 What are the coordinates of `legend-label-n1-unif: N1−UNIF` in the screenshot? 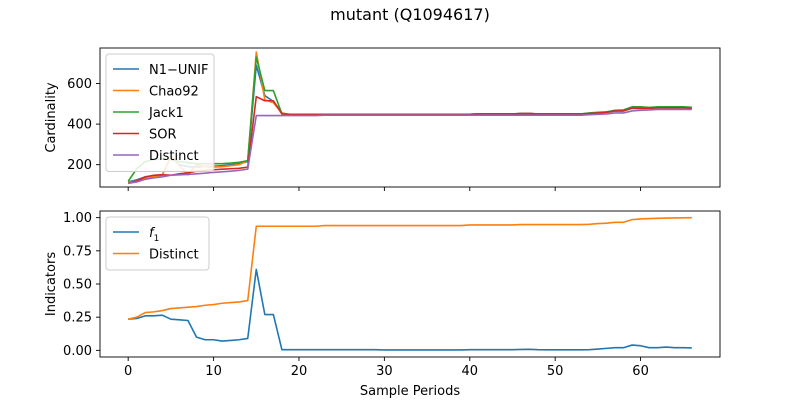 It's located at (178, 70).